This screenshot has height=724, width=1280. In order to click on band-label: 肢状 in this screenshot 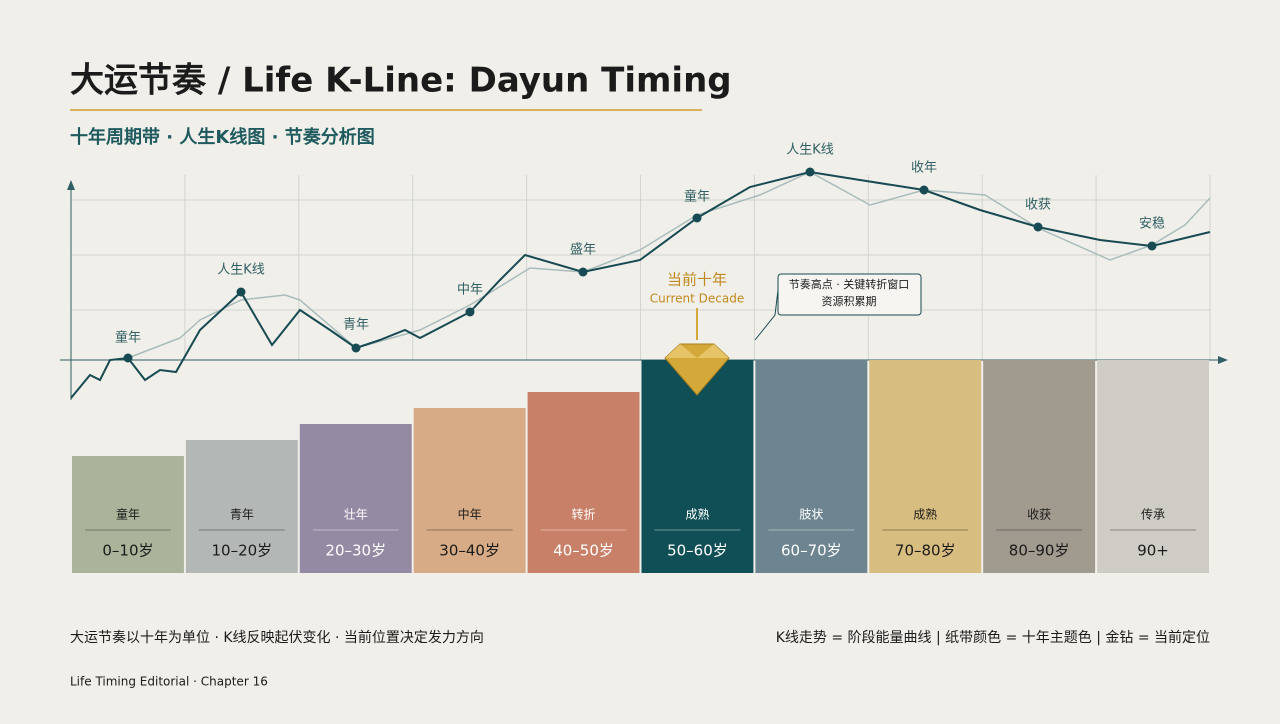, I will do `click(811, 514)`.